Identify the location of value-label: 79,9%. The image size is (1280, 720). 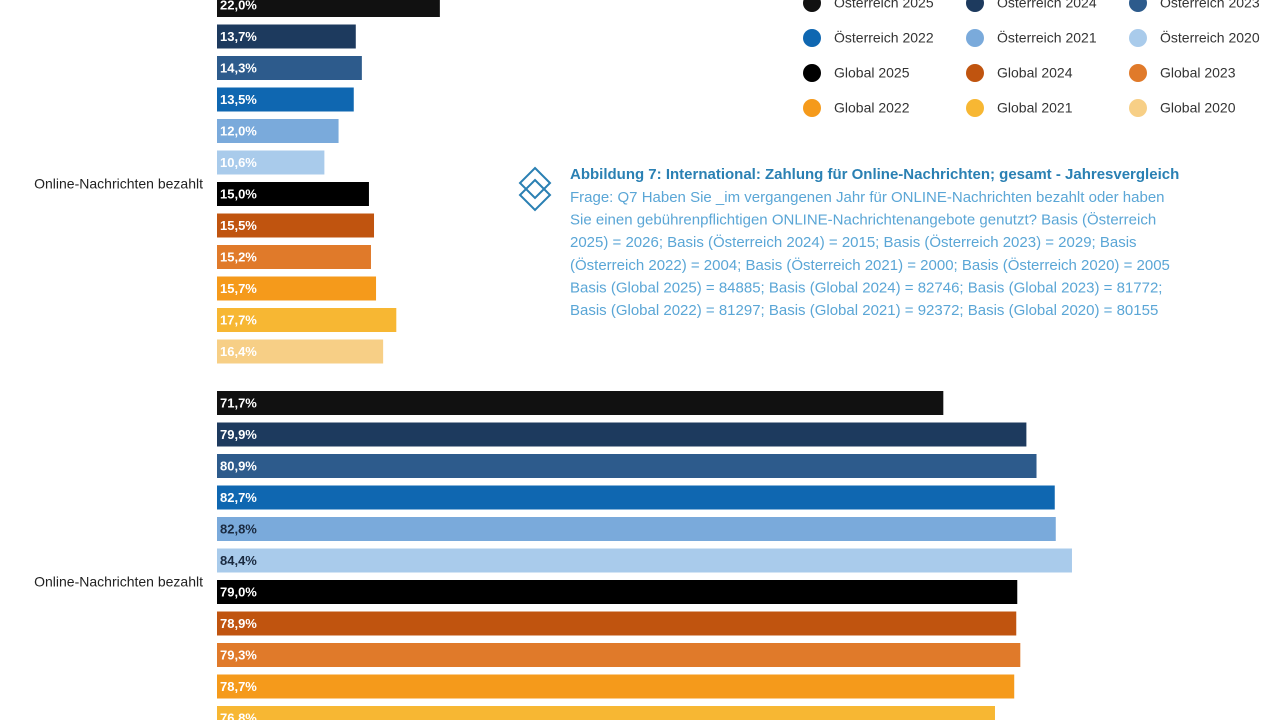
(238, 434).